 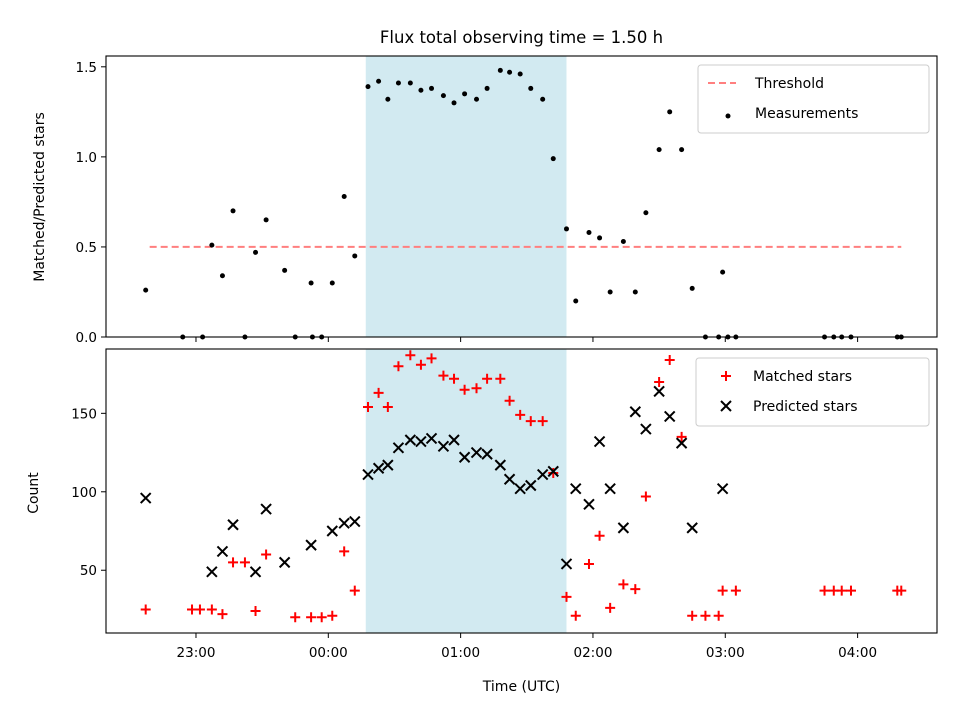 I want to click on x-tick-label: 02:00, so click(x=593, y=653).